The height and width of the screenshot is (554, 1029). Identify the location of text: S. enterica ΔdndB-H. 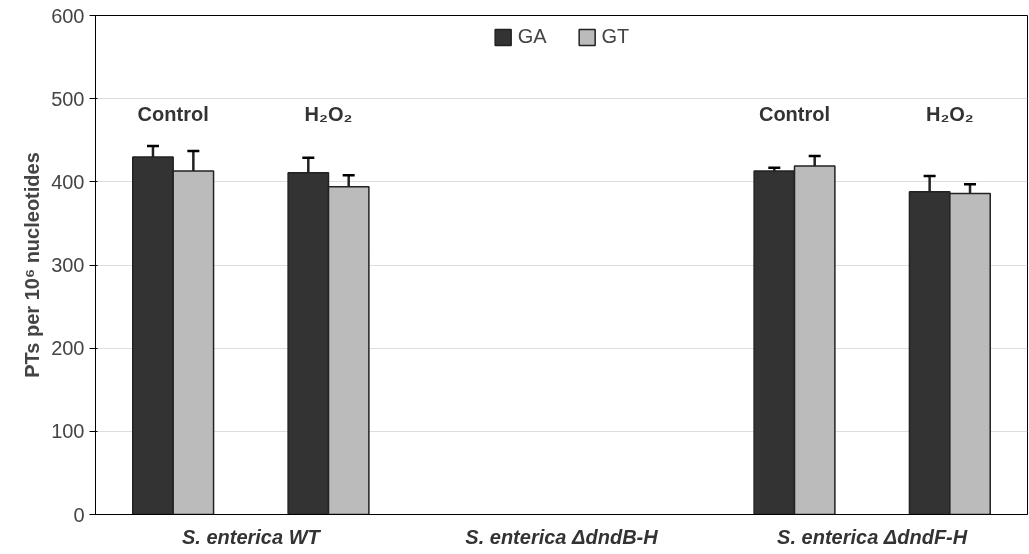
(562, 536).